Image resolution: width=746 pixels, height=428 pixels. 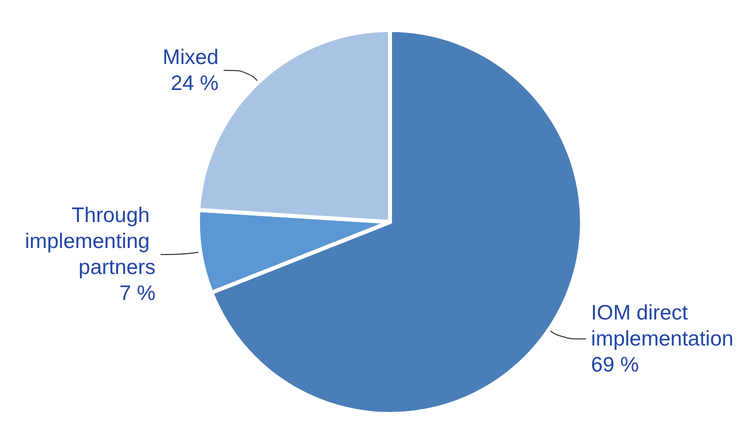 What do you see at coordinates (194, 83) in the screenshot?
I see `data-label: 24 %` at bounding box center [194, 83].